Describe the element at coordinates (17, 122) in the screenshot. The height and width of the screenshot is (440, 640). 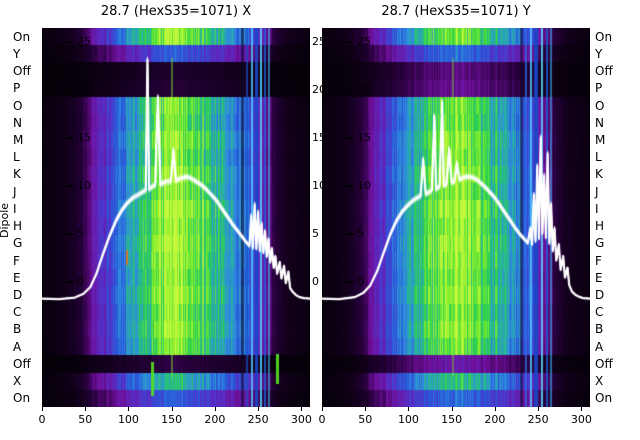
I see `row-label-left: N` at that location.